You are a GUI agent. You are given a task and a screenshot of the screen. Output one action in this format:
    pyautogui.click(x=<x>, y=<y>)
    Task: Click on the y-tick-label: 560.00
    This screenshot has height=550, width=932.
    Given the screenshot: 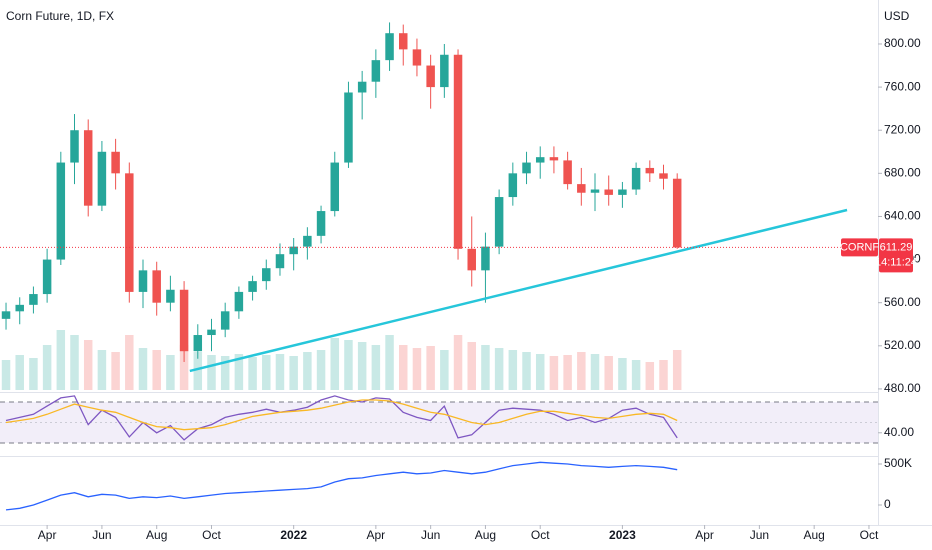 What is the action you would take?
    pyautogui.click(x=902, y=302)
    